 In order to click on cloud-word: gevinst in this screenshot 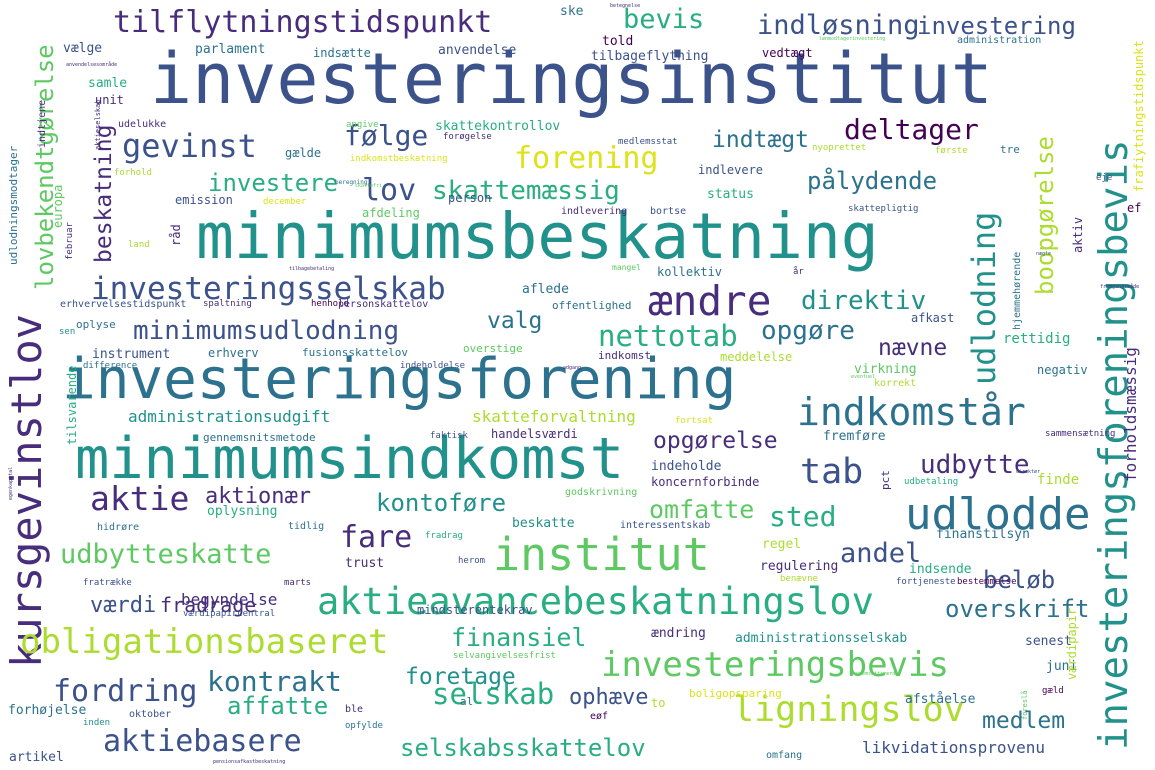, I will do `click(189, 146)`.